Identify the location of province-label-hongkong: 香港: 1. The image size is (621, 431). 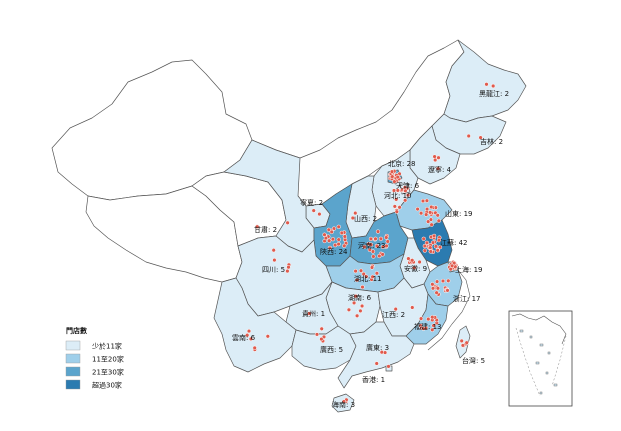
(373, 379).